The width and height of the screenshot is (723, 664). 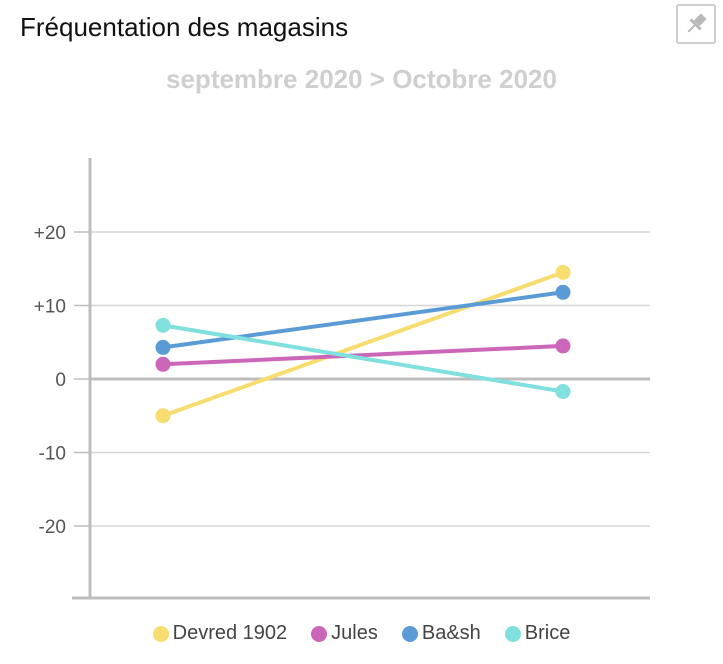 I want to click on y-tick-label: -10, so click(x=52, y=454).